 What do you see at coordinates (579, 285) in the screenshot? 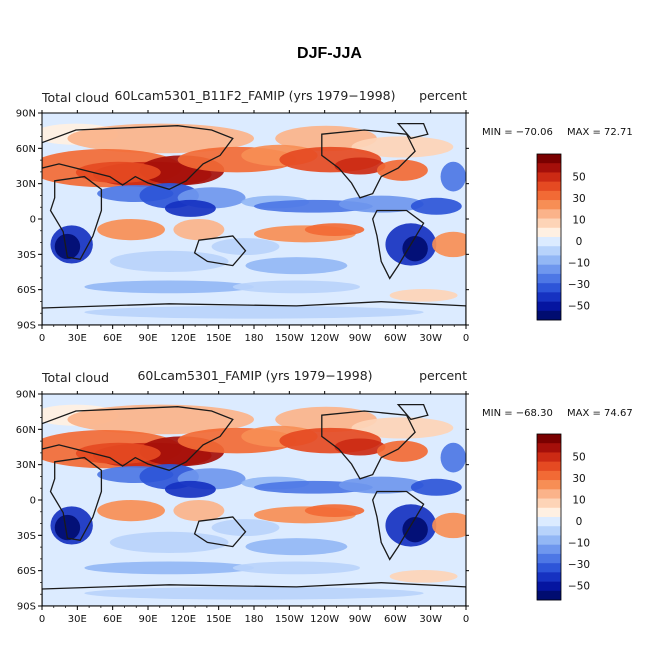
I see `colorbar-label: −30` at bounding box center [579, 285].